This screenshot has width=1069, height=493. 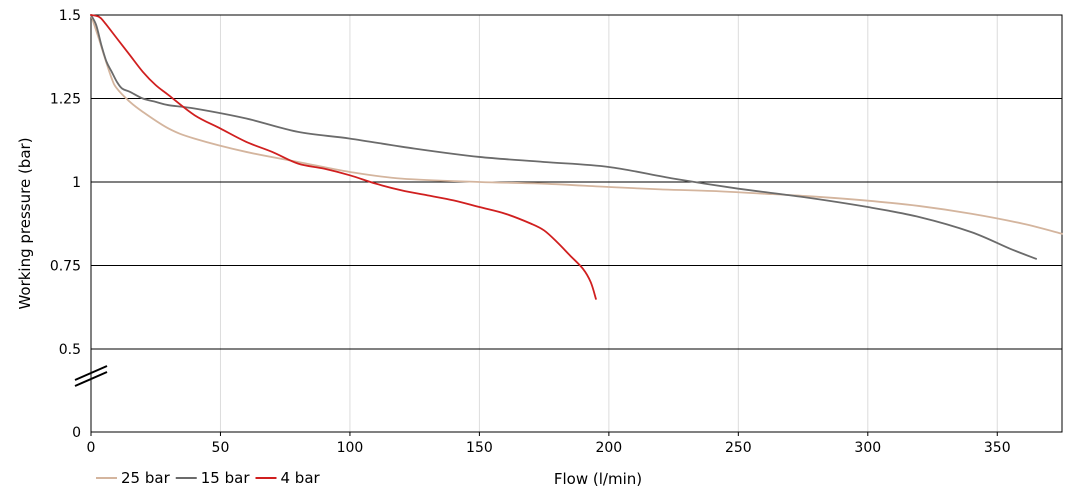 I want to click on legend-label: 15 bar, so click(x=226, y=478).